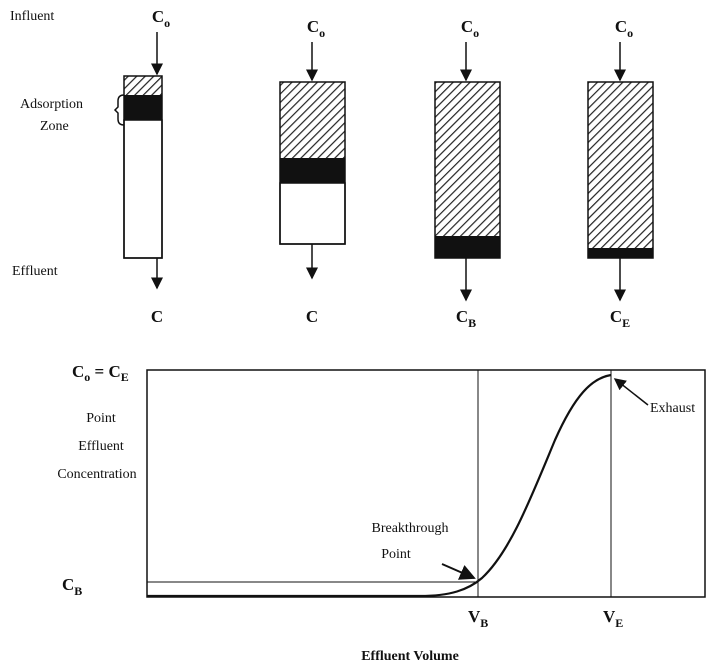 This screenshot has width=715, height=665. I want to click on zone-label: Adsorption, so click(51, 104).